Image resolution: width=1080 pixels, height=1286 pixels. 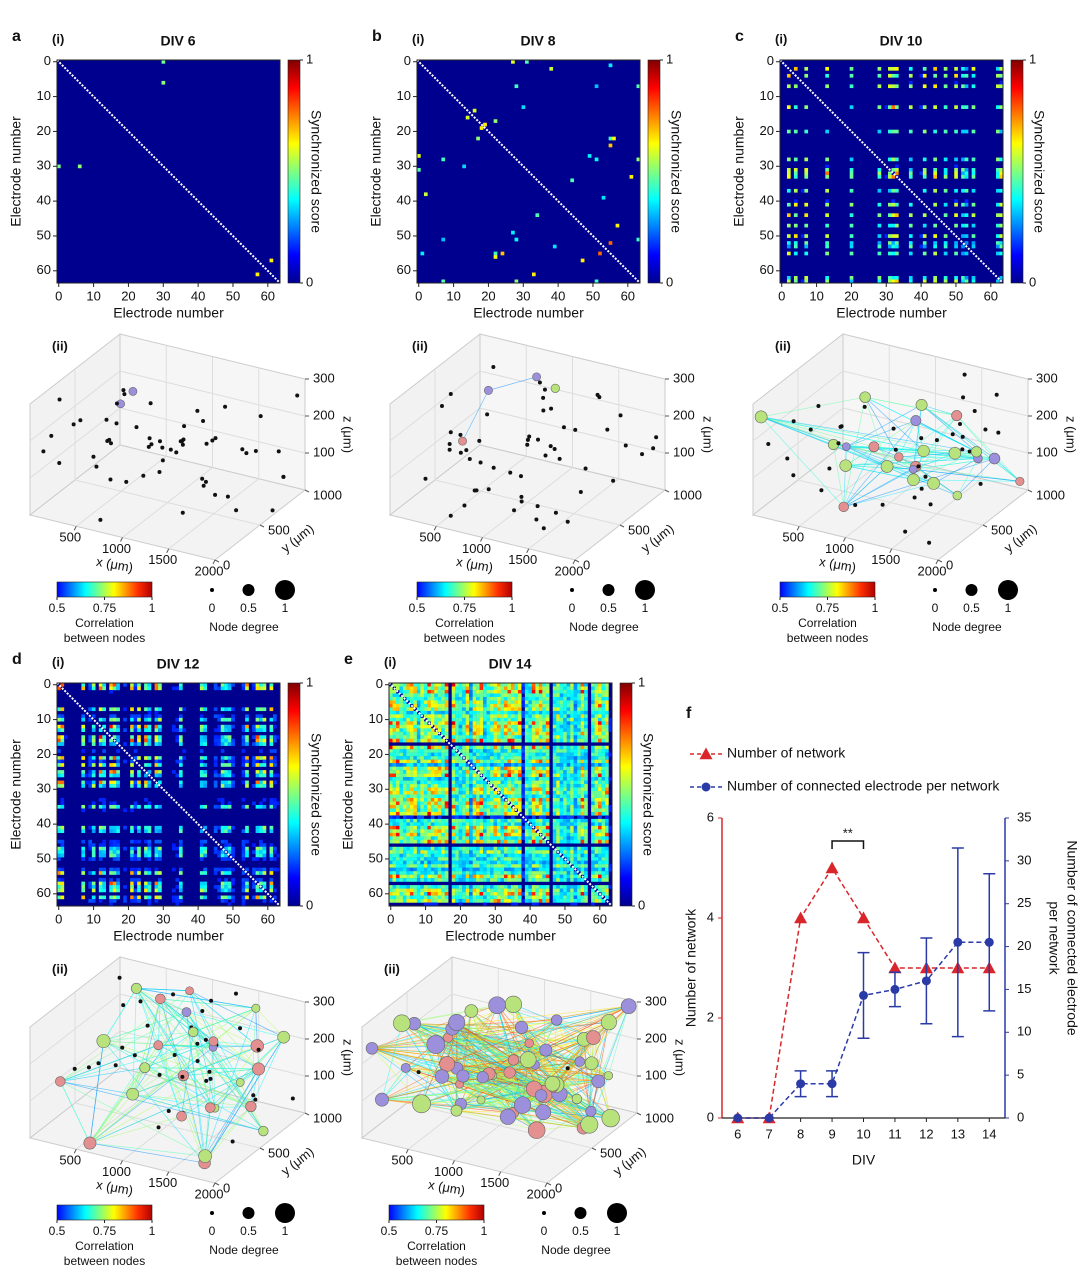 I want to click on x-tick-label: 30, so click(x=523, y=295).